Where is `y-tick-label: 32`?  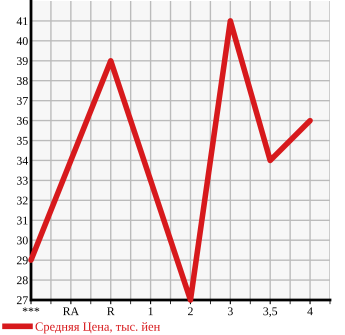
y-tick-label: 32 is located at coordinates (22, 200).